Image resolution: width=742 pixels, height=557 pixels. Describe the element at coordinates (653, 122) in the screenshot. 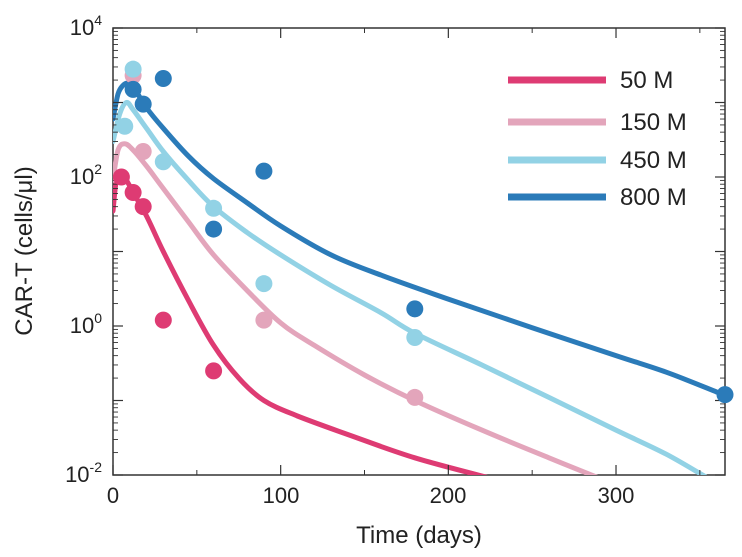

I see `legend-label-150m: 150 M` at that location.